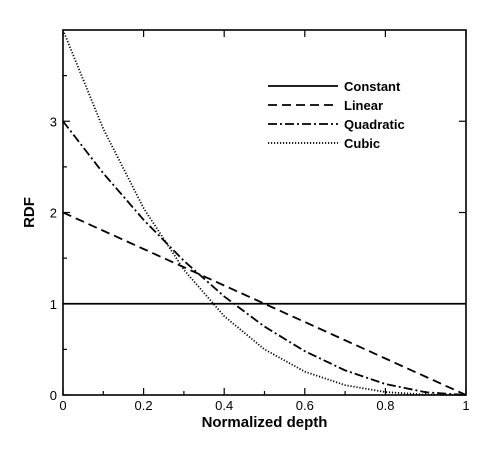 The image size is (500, 449). I want to click on x-tick-label: 0.2, so click(144, 405).